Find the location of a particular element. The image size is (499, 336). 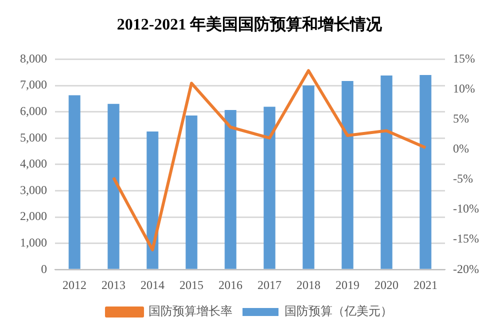

y-tick-label: 6,000 is located at coordinates (33, 111).